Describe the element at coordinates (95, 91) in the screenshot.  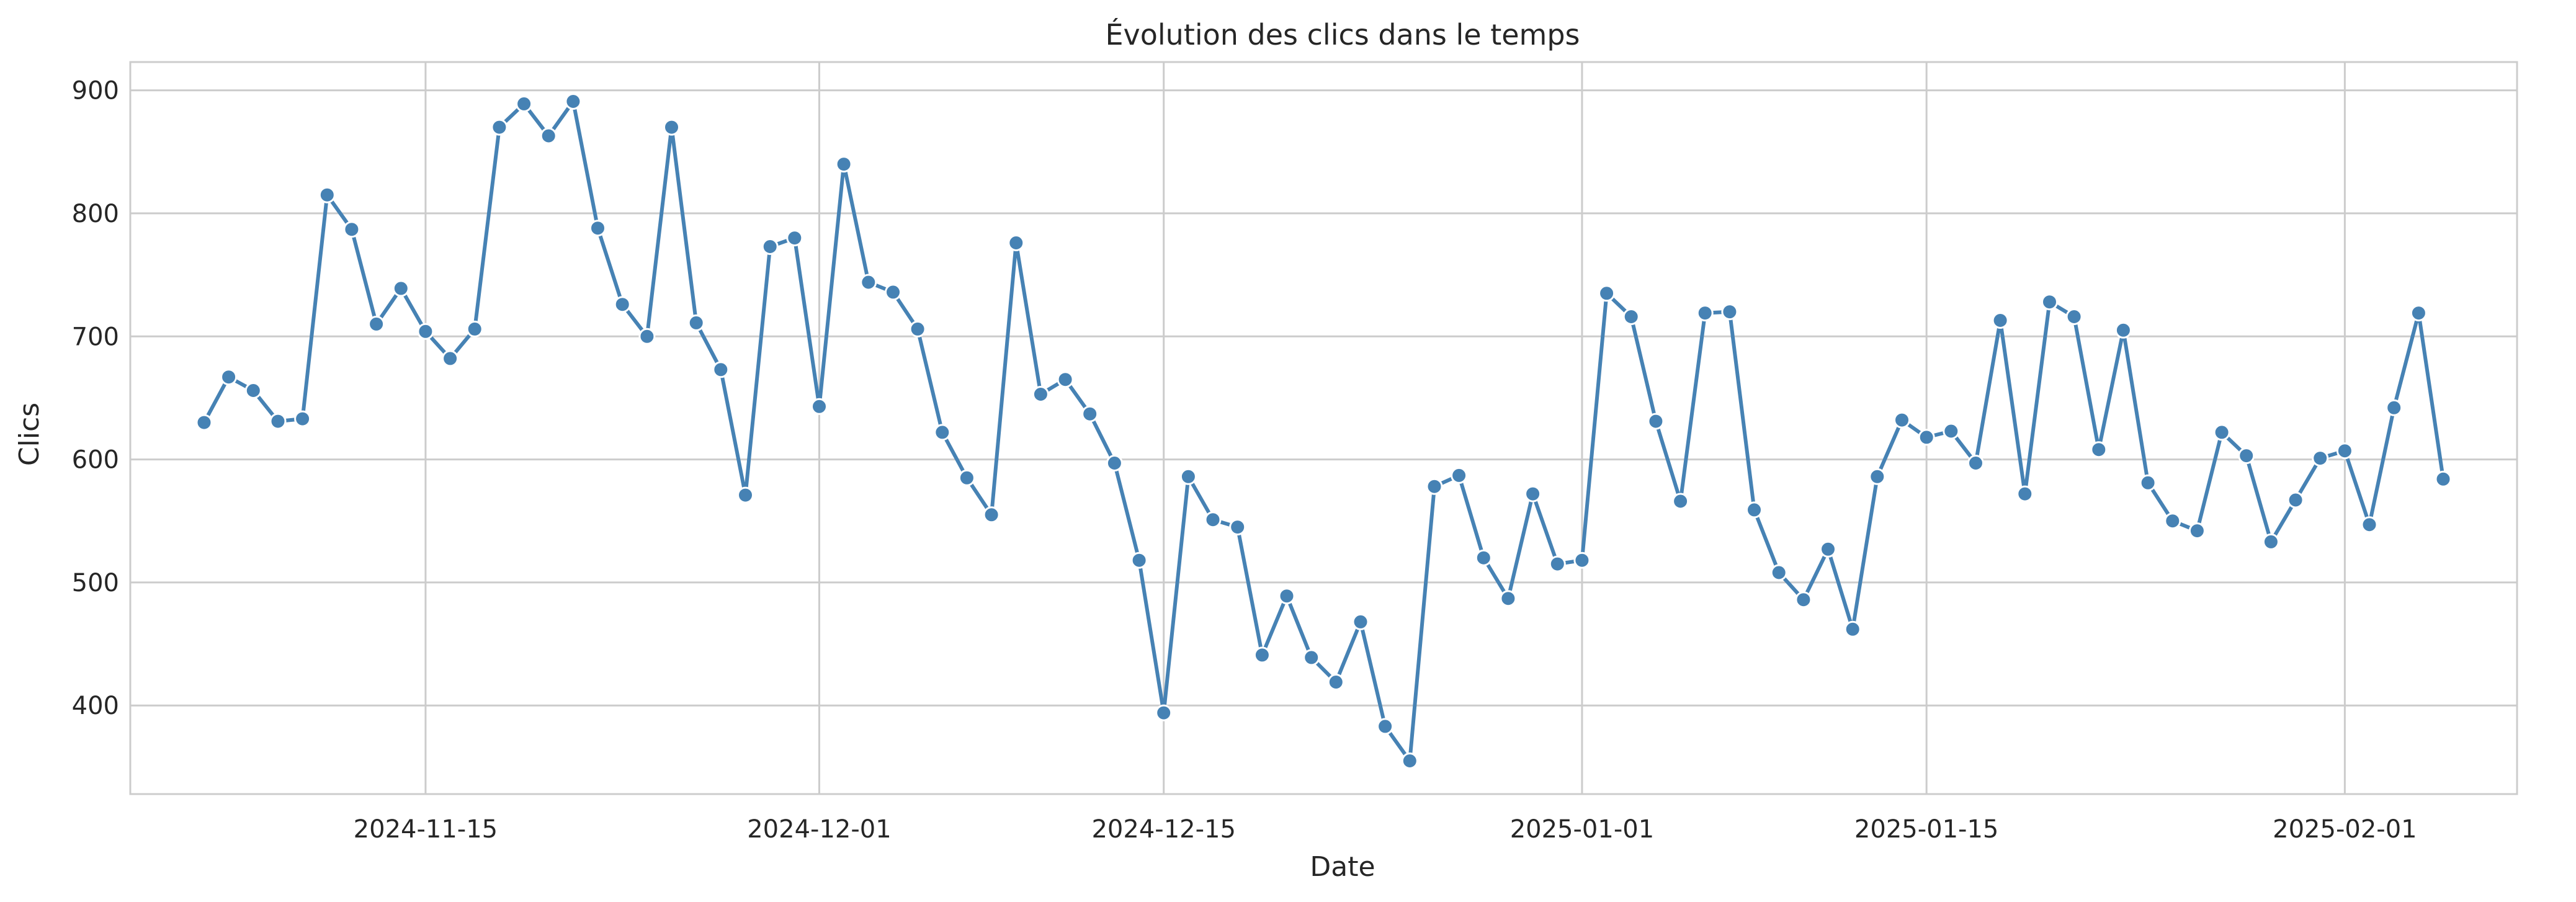
I see `y-tick-label: 900` at that location.